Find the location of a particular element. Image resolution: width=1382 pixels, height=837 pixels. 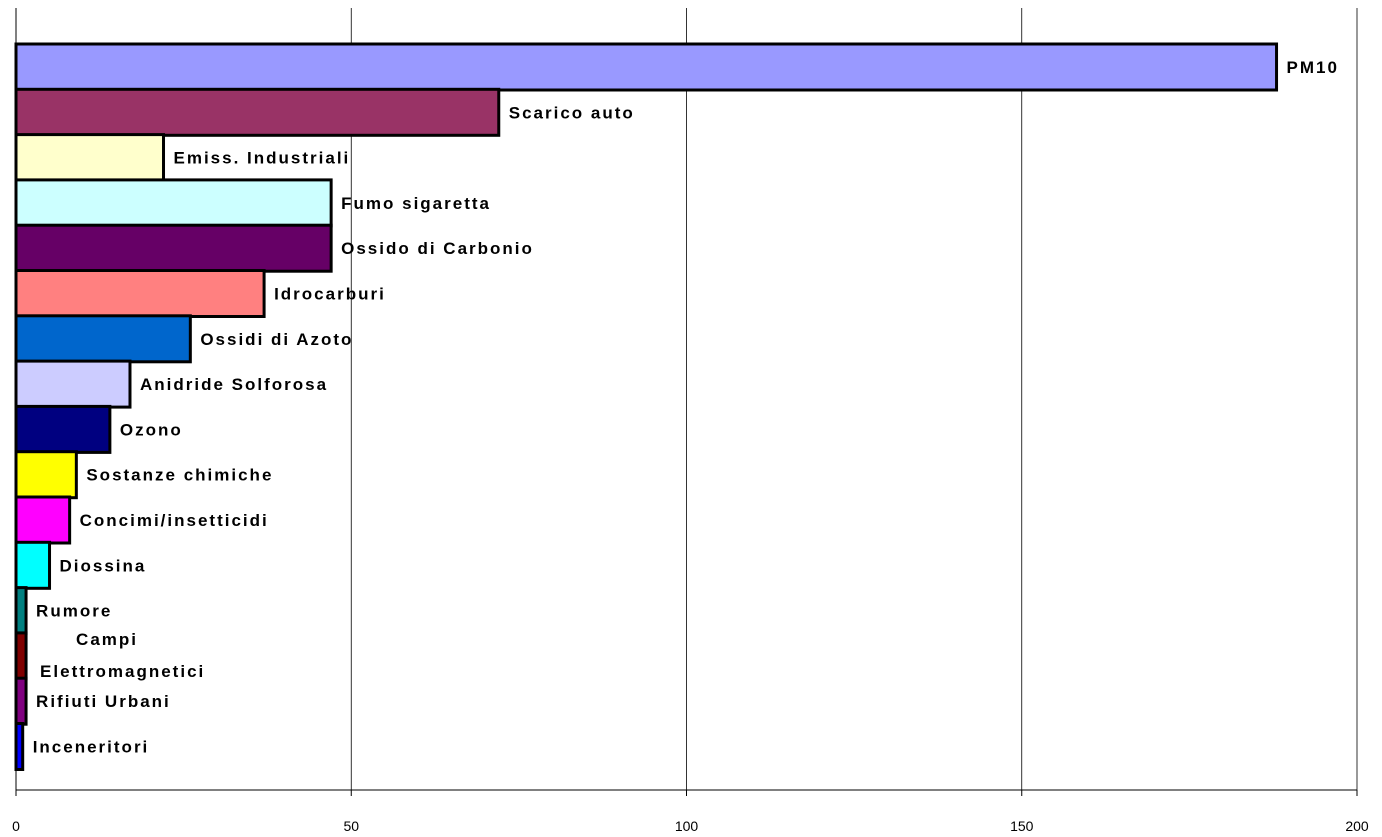

x-tick-label: 0 is located at coordinates (16, 826).